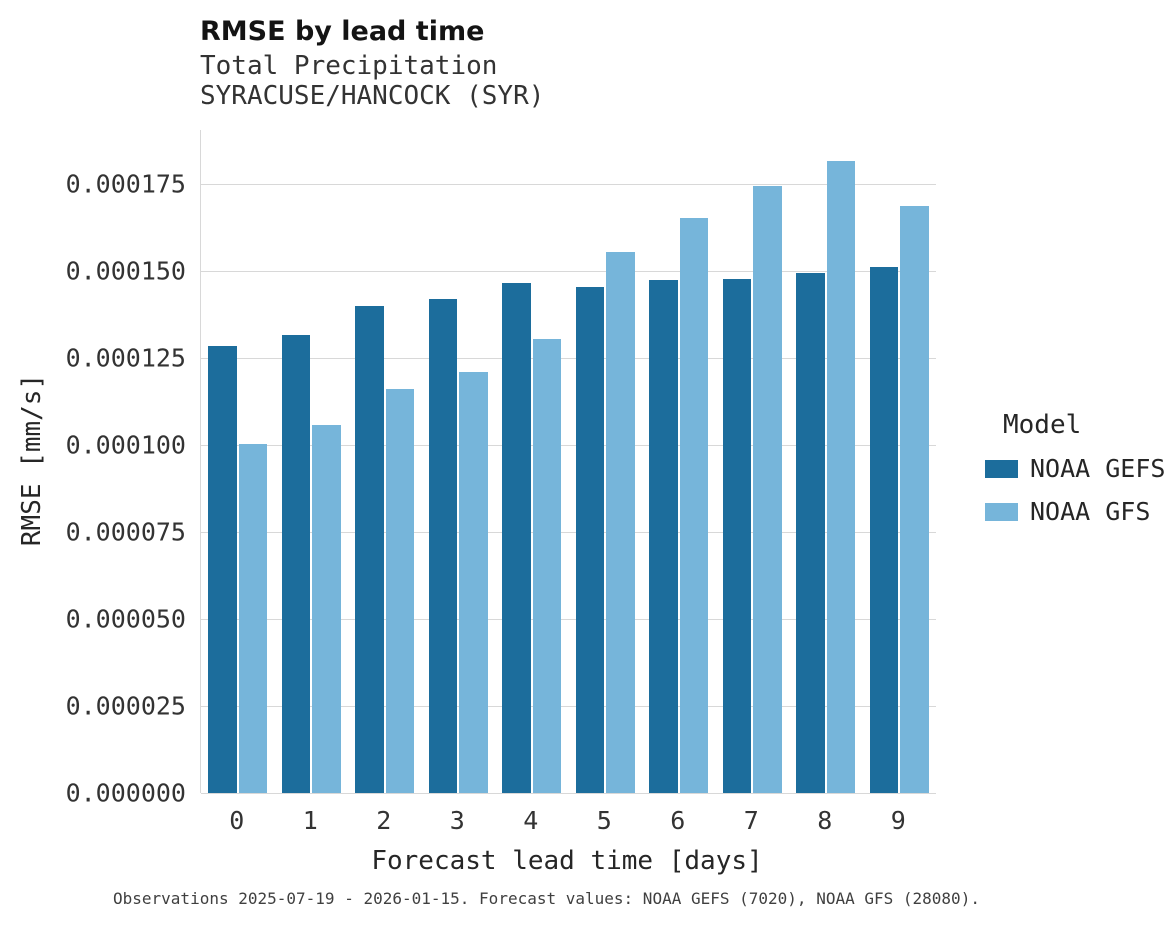 Image resolution: width=1172 pixels, height=928 pixels. I want to click on x-axis-ticks: 0 1 2 3 4 5 6 7 8 9, so click(567, 823).